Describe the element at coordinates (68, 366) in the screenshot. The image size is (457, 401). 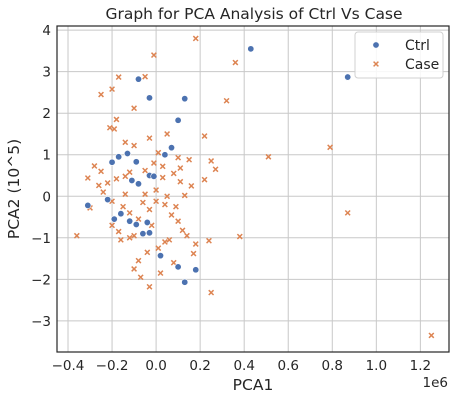
I see `x-tick-label: −0.4` at that location.